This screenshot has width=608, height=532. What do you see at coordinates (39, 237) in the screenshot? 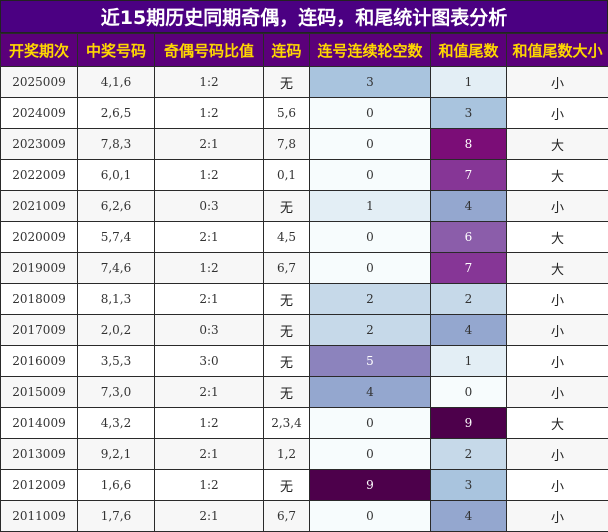
I see `cell-period: 2020009` at bounding box center [39, 237].